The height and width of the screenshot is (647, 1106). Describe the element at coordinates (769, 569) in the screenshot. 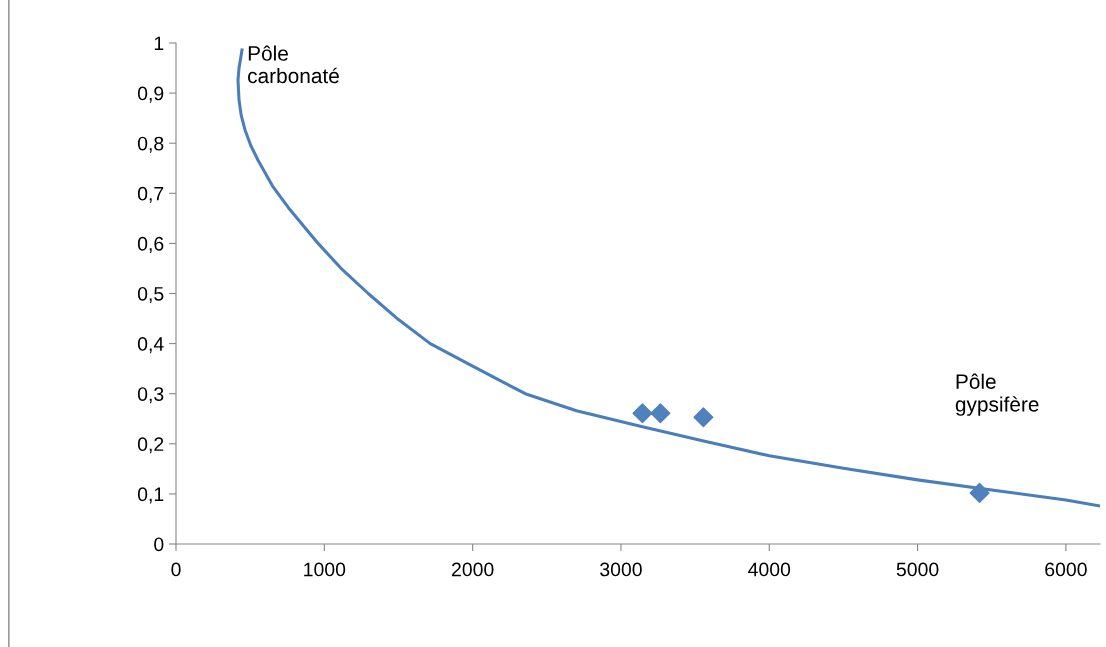

I see `x-tick-label: 4000` at that location.